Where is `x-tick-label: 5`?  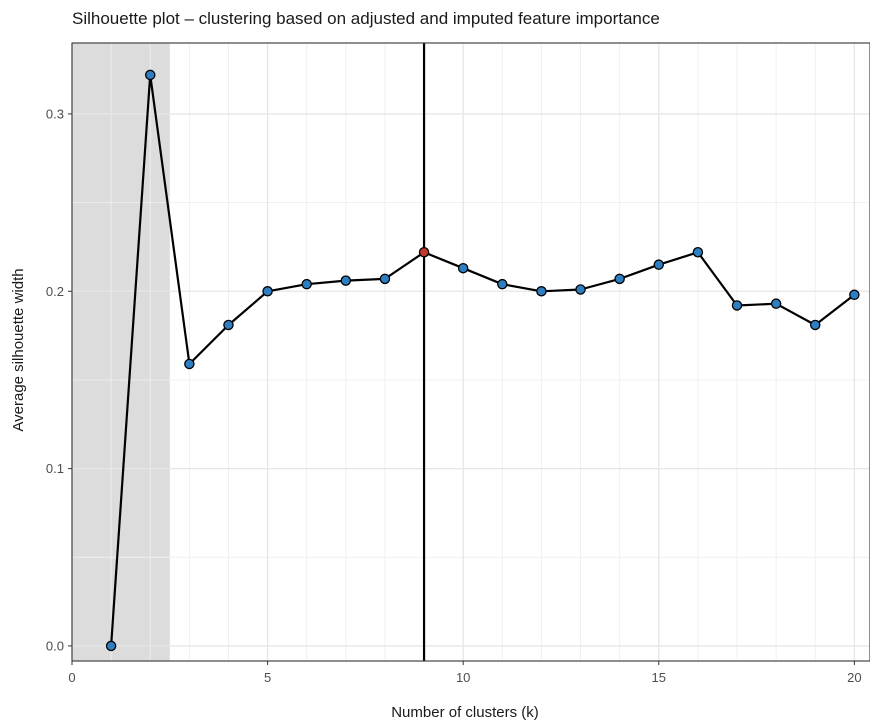
x-tick-label: 5 is located at coordinates (267, 677).